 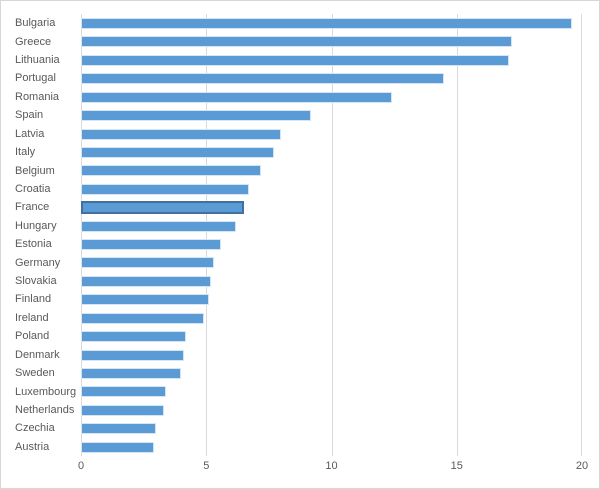 What do you see at coordinates (36, 225) in the screenshot?
I see `category-label: Hungary` at bounding box center [36, 225].